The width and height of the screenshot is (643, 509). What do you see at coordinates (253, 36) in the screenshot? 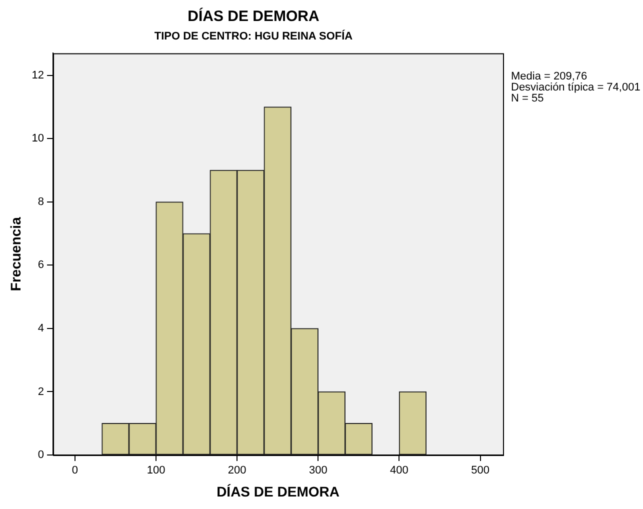
I see `chart-subtitle: TIPO DE CENTRO: HGU REINA SOFÍA` at bounding box center [253, 36].